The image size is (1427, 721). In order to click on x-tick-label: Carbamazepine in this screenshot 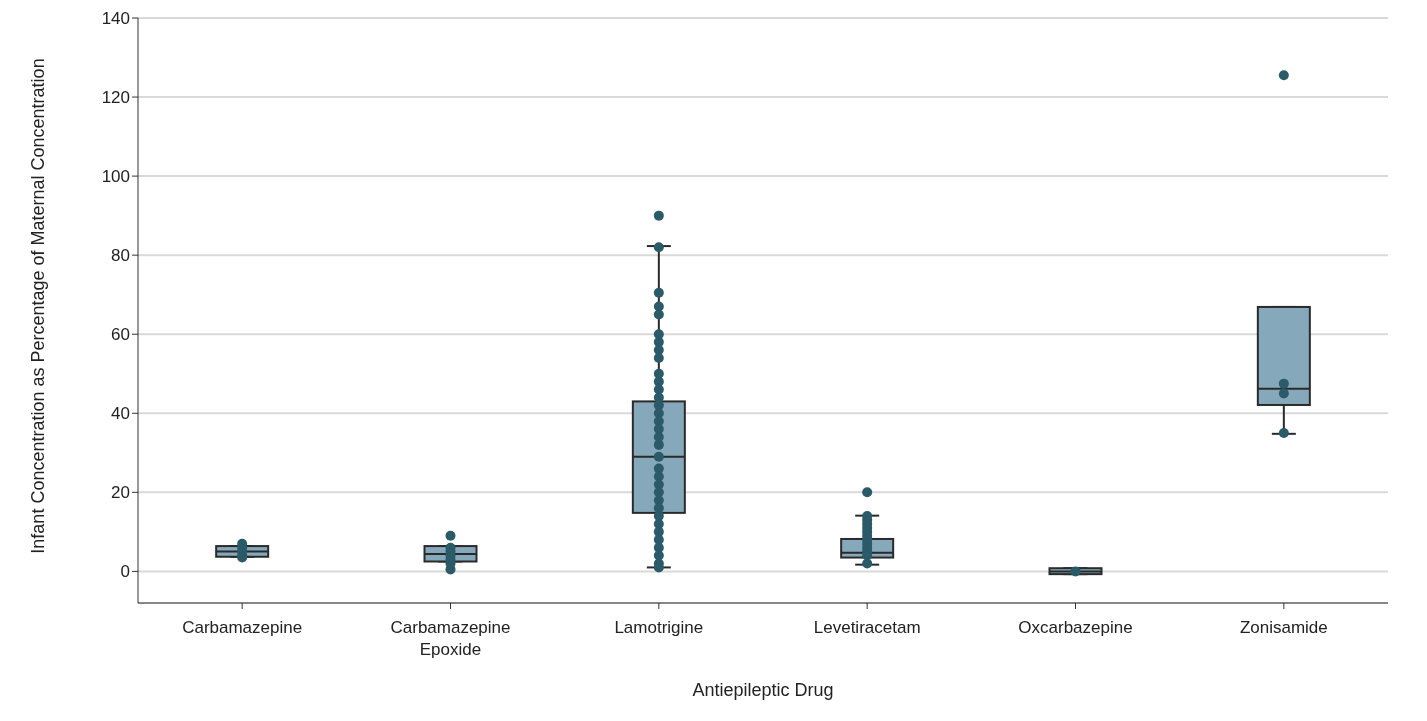, I will do `click(242, 627)`.